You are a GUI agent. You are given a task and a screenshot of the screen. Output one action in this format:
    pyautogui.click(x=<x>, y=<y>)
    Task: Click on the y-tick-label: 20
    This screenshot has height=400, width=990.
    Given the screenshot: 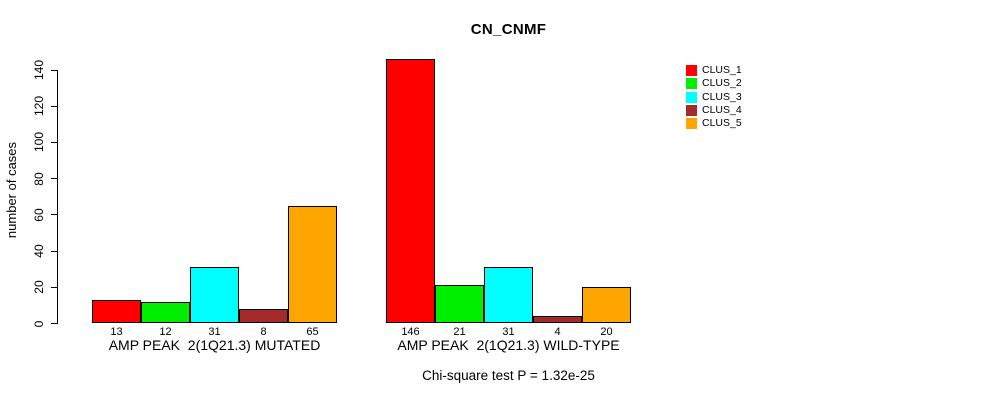 What is the action you would take?
    pyautogui.click(x=39, y=287)
    